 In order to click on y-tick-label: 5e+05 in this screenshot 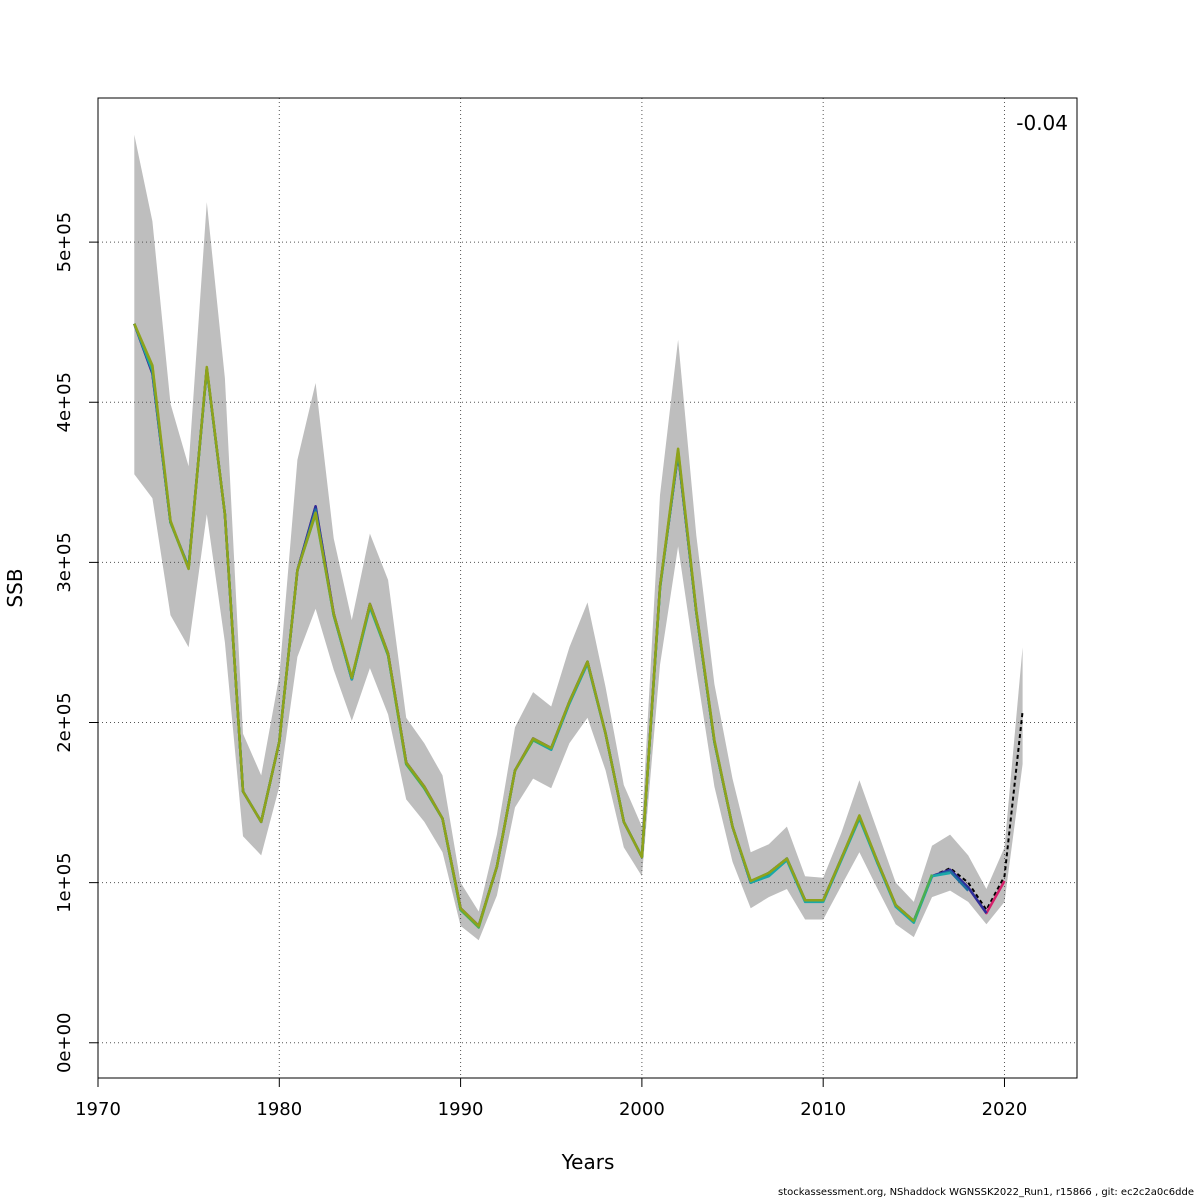, I will do `click(64, 242)`.